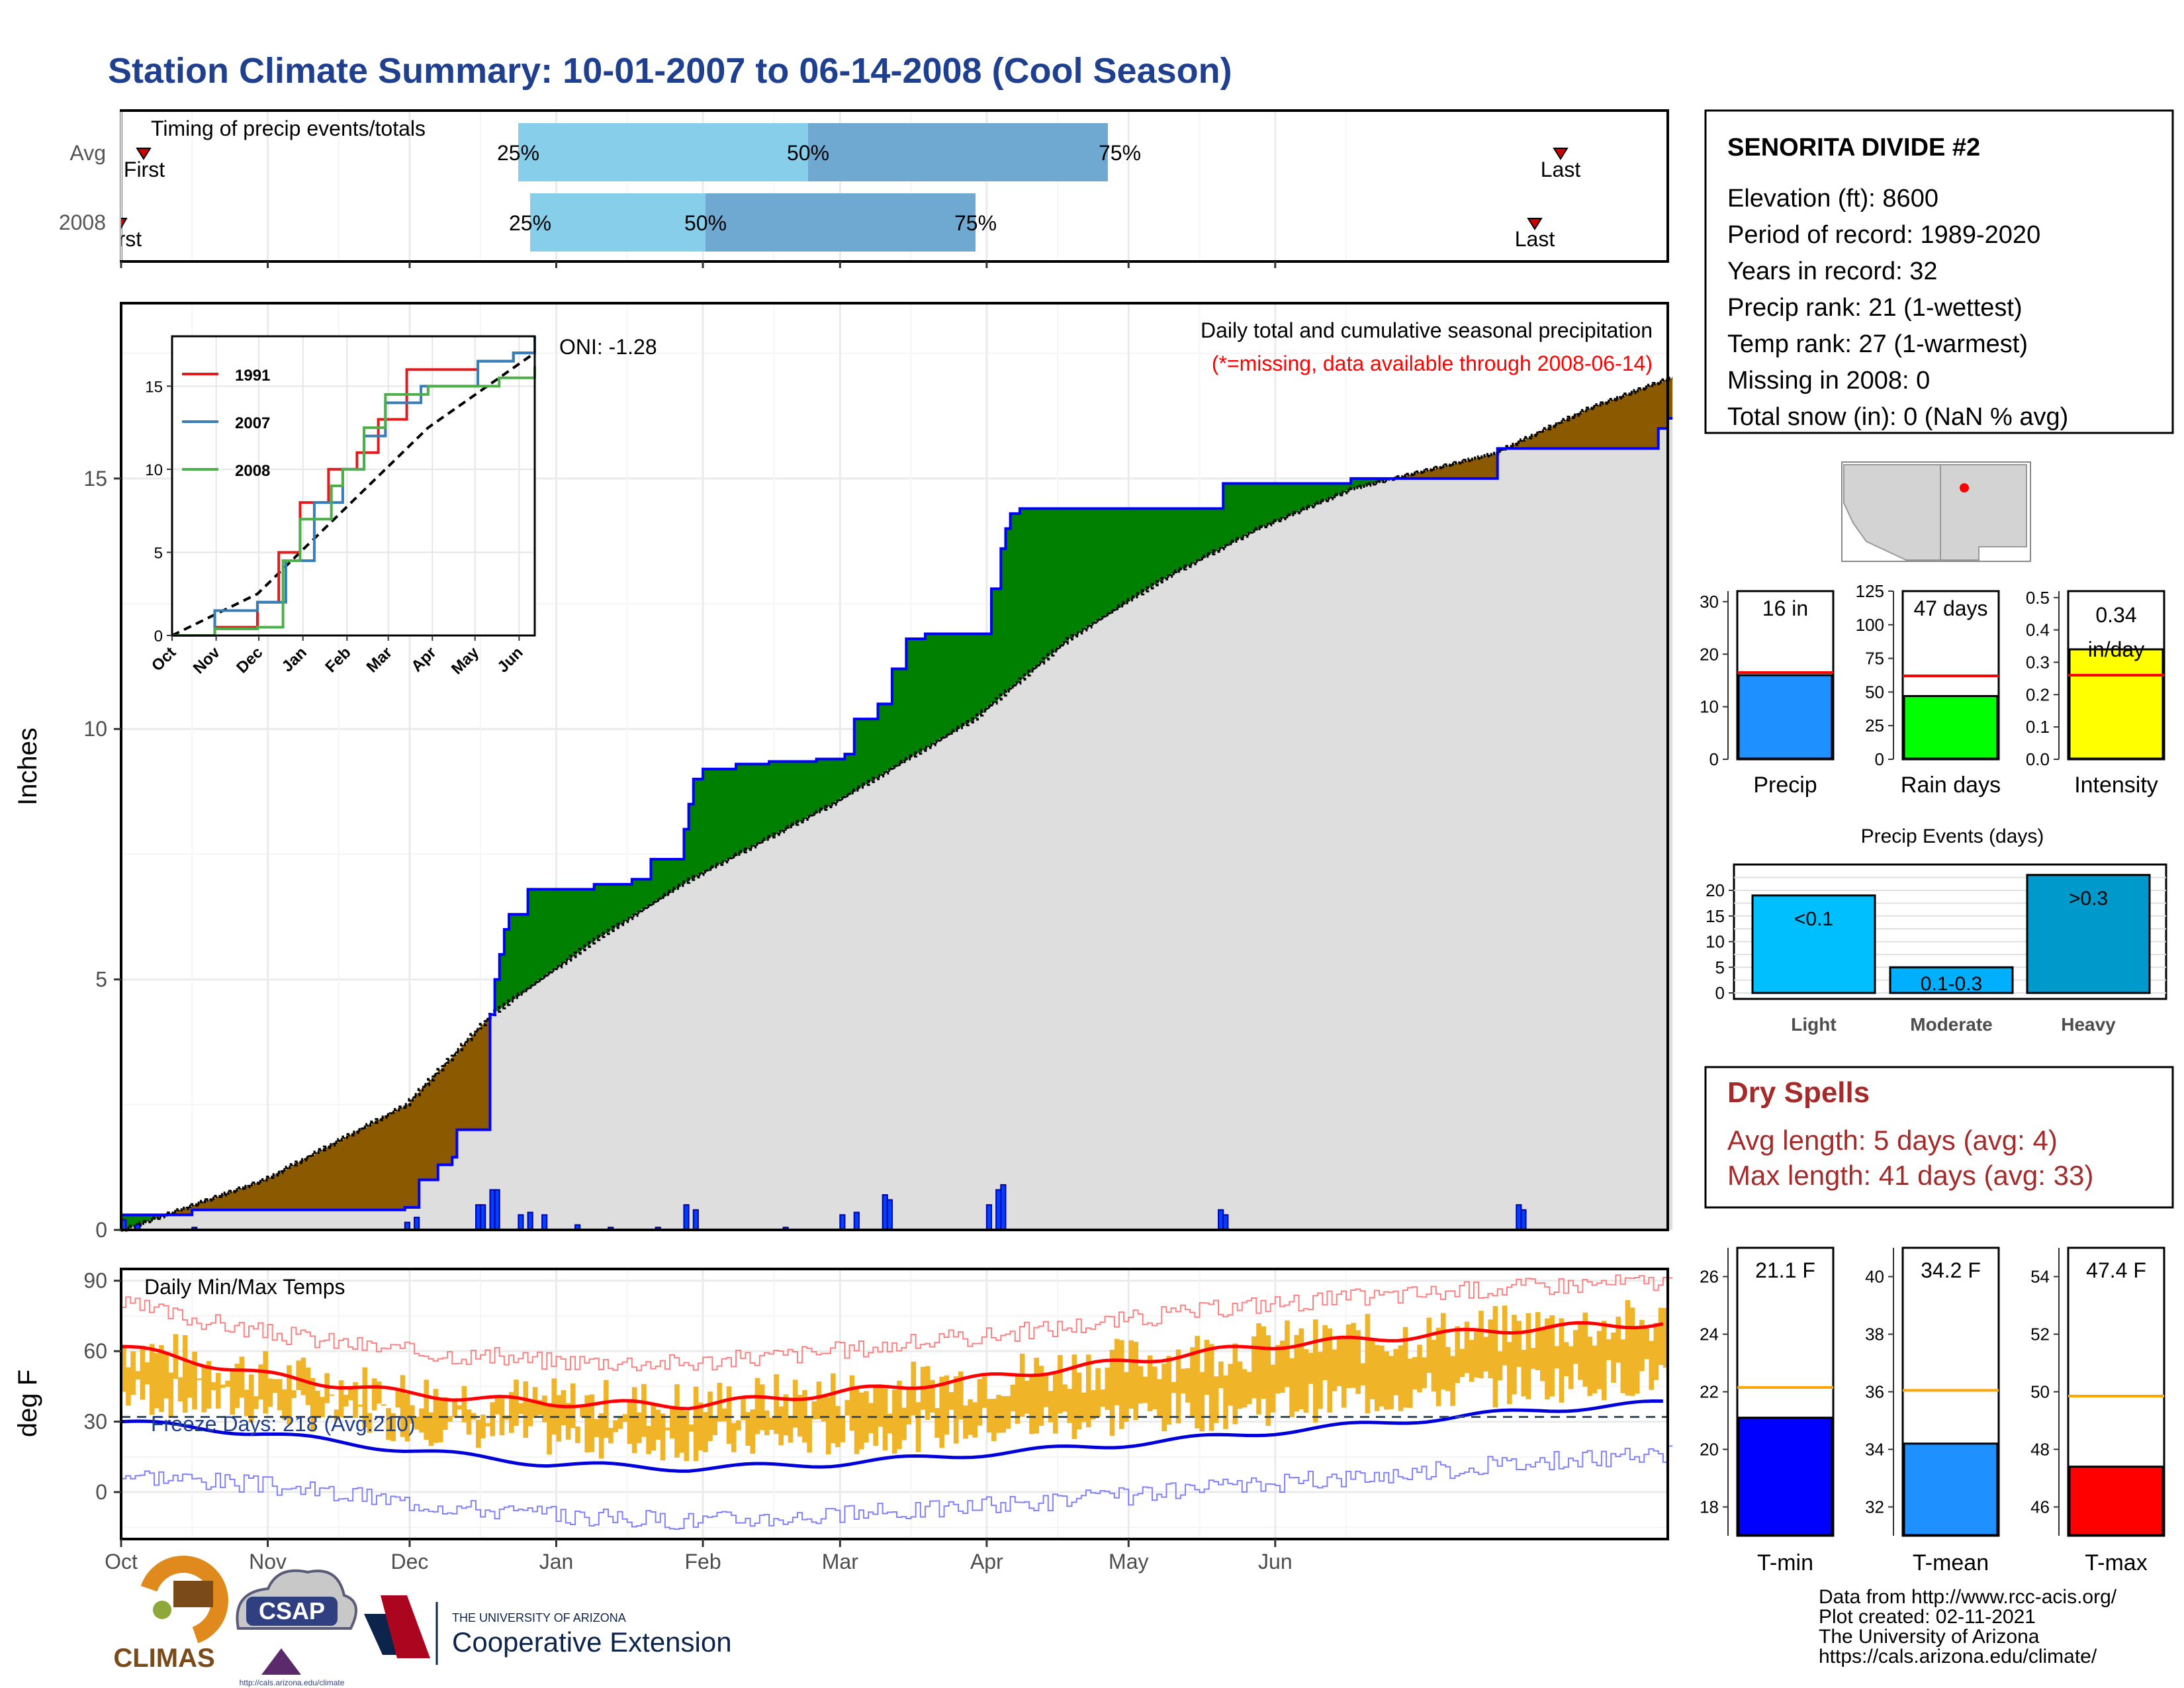 The height and width of the screenshot is (1688, 2184). Describe the element at coordinates (82, 222) in the screenshot. I see `timing-row-2008: 2008` at that location.